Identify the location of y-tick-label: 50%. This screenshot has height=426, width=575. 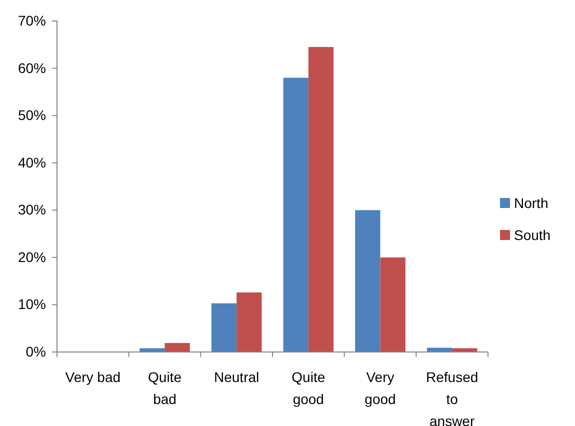
(32, 115).